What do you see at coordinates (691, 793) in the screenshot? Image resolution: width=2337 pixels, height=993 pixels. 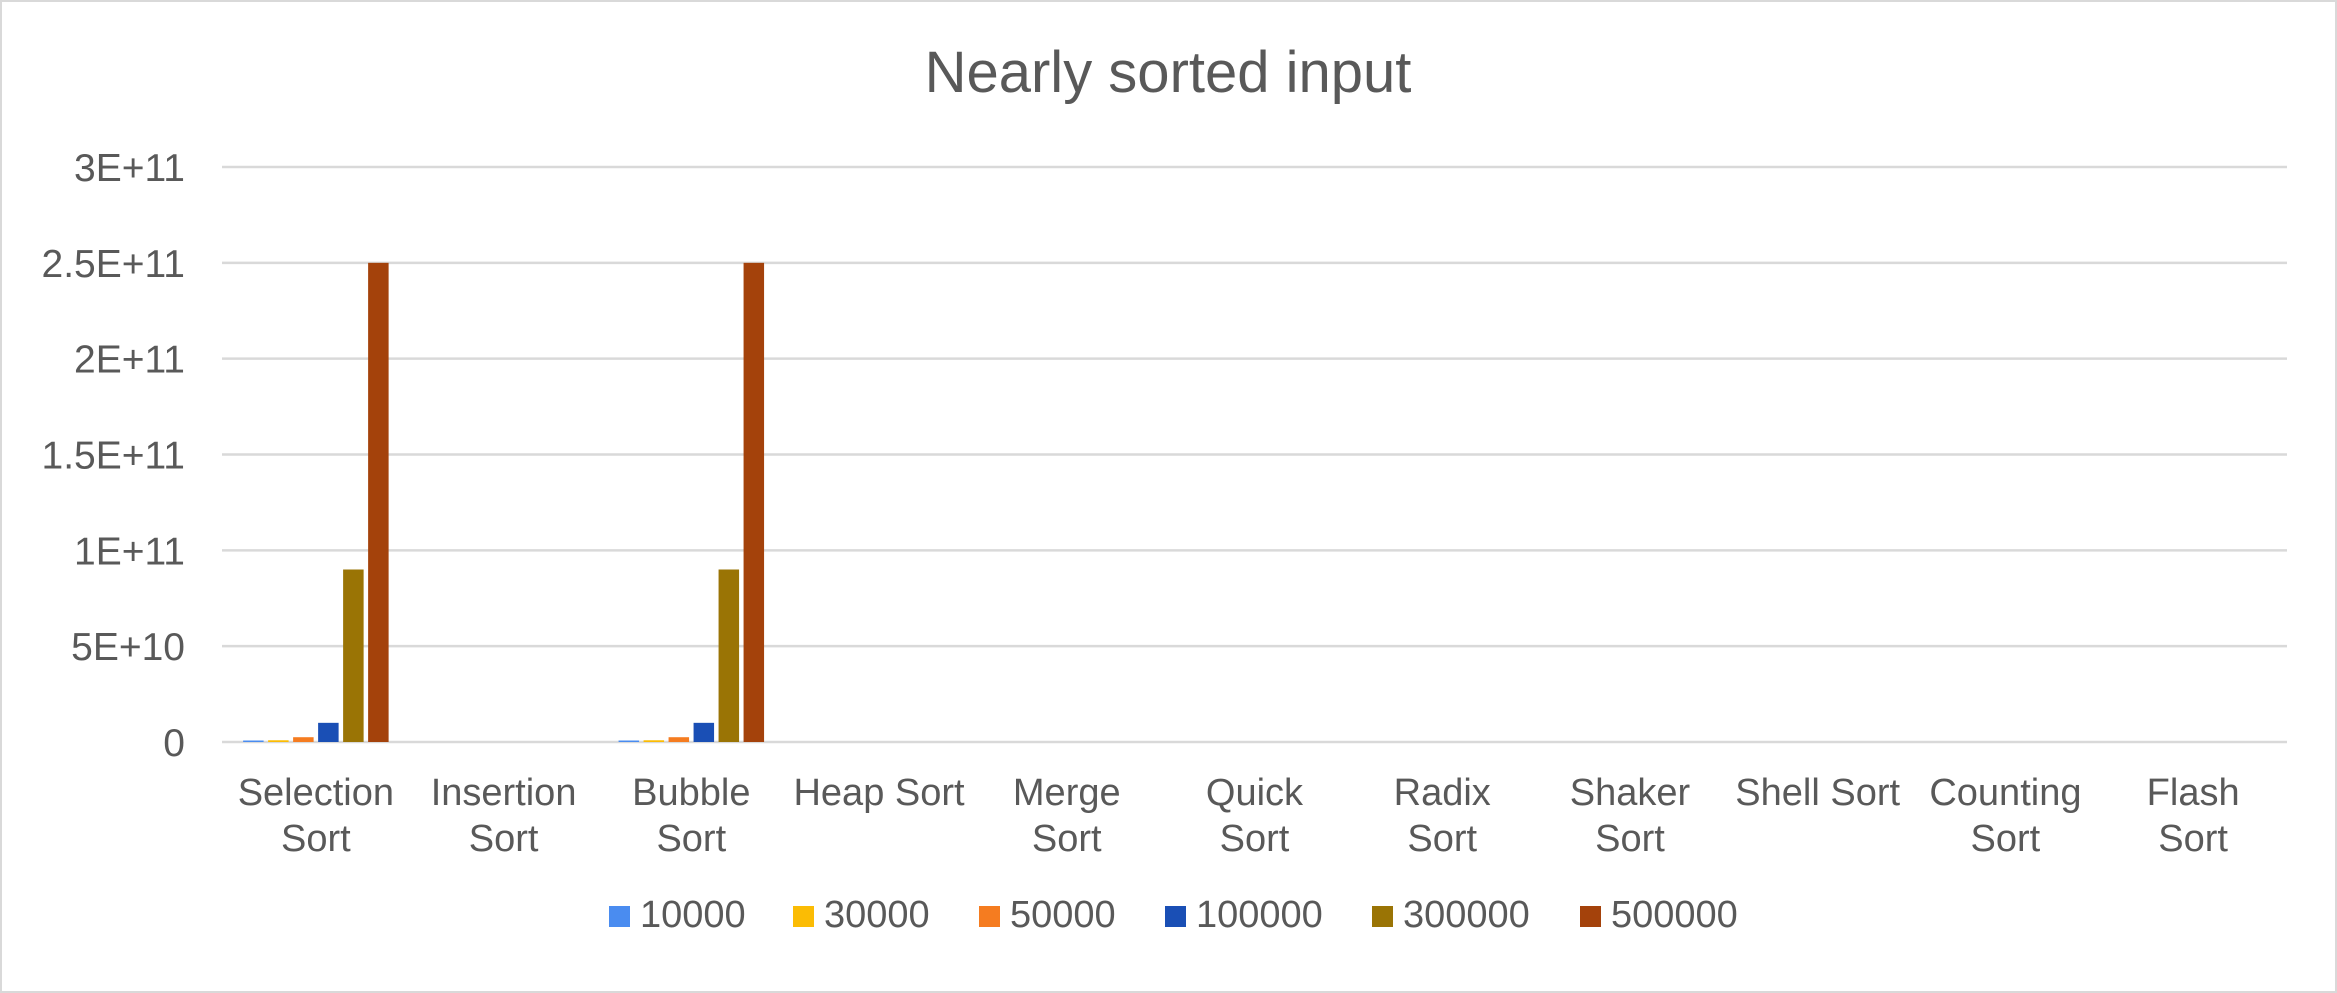 I see `x-category-label: Bubble` at bounding box center [691, 793].